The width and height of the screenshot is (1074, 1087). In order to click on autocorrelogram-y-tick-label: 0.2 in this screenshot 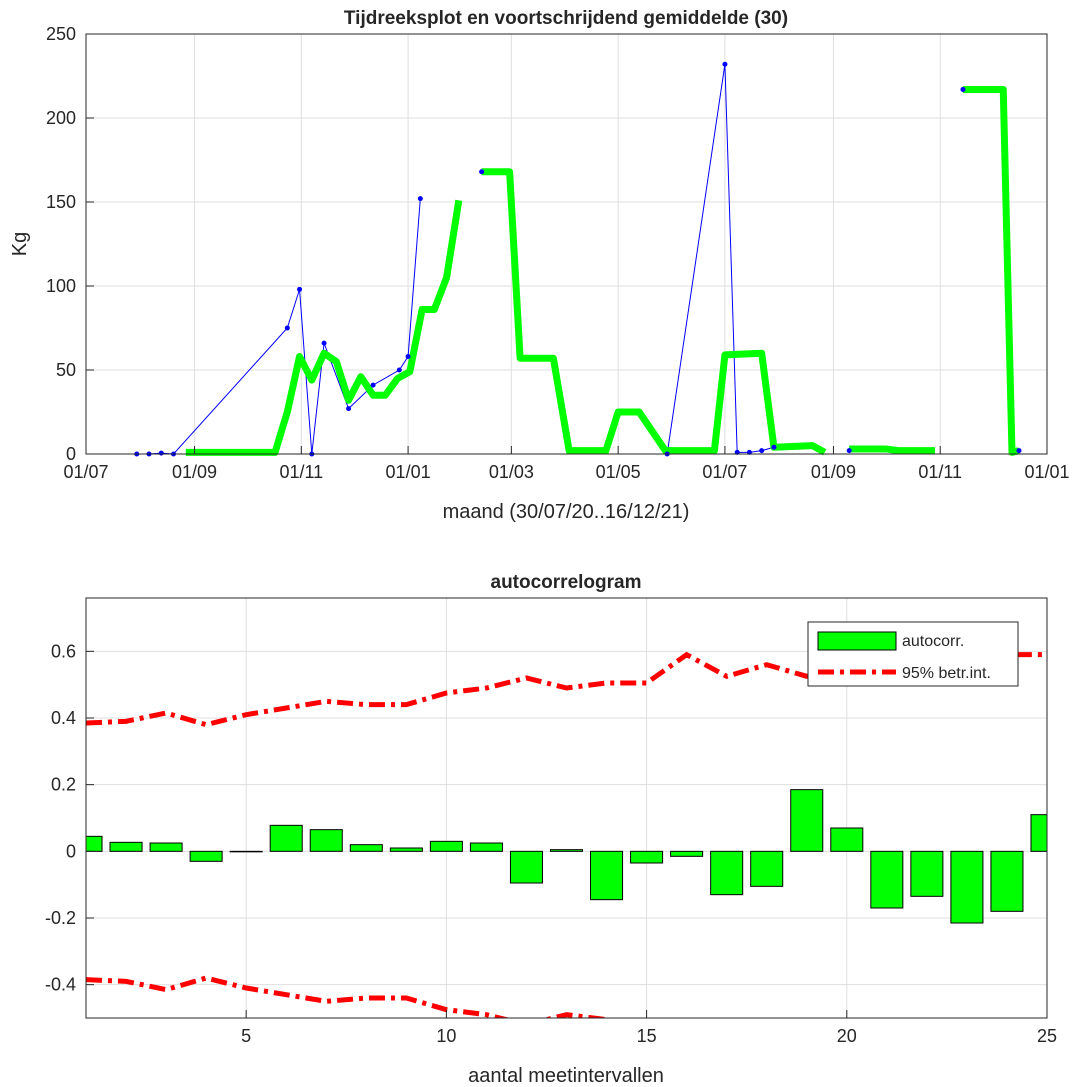, I will do `click(63, 785)`.